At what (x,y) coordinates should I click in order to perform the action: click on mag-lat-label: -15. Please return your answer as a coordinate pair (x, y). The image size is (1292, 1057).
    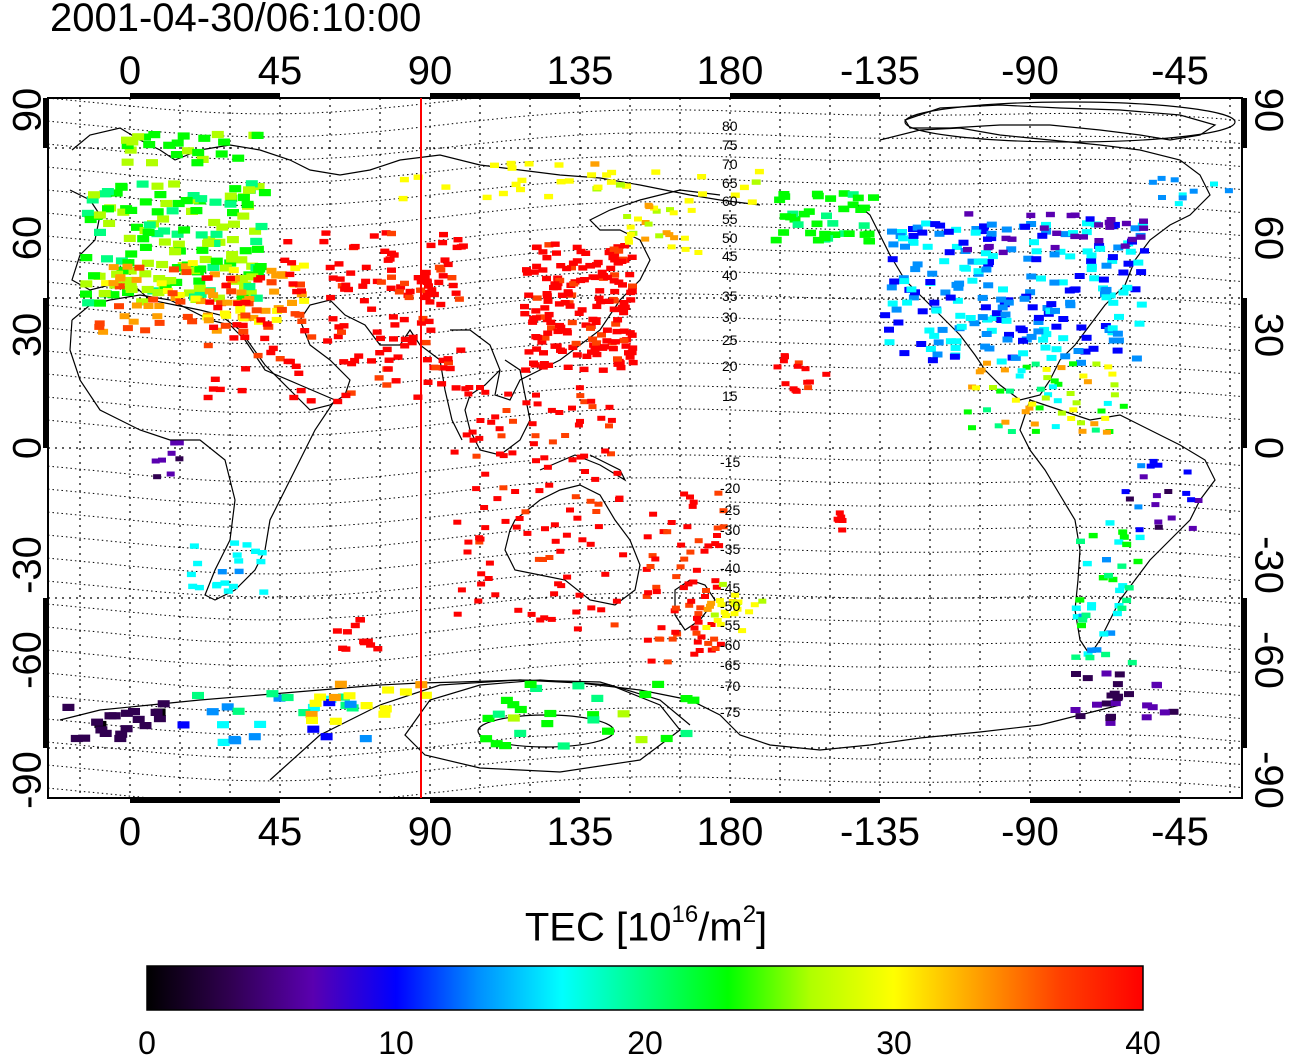
    Looking at the image, I should click on (730, 462).